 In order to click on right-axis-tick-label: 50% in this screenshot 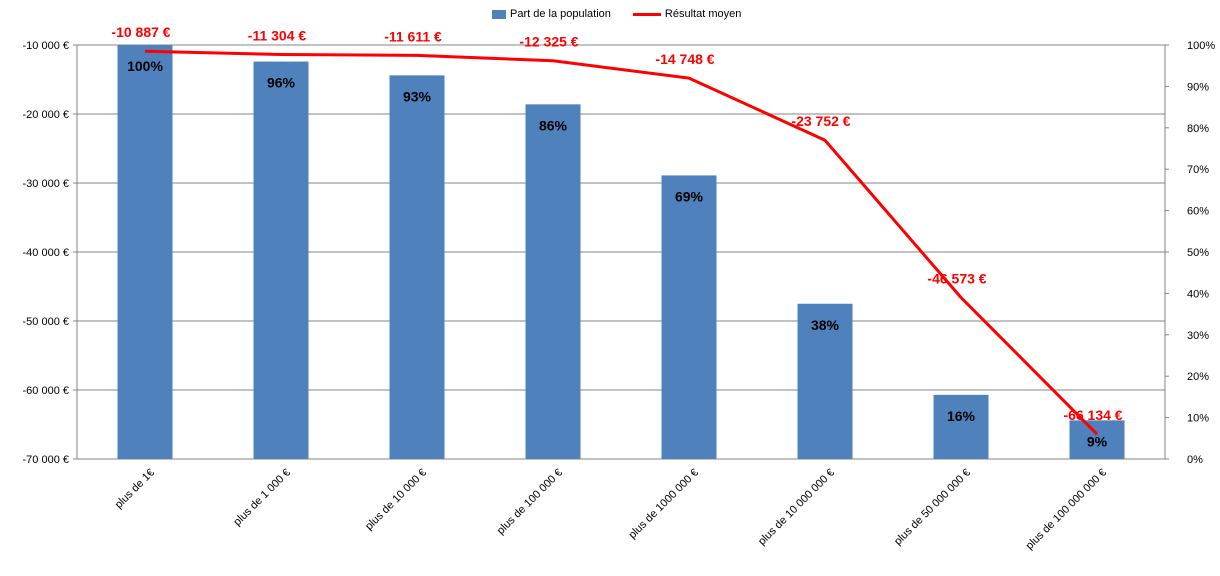, I will do `click(1198, 253)`.